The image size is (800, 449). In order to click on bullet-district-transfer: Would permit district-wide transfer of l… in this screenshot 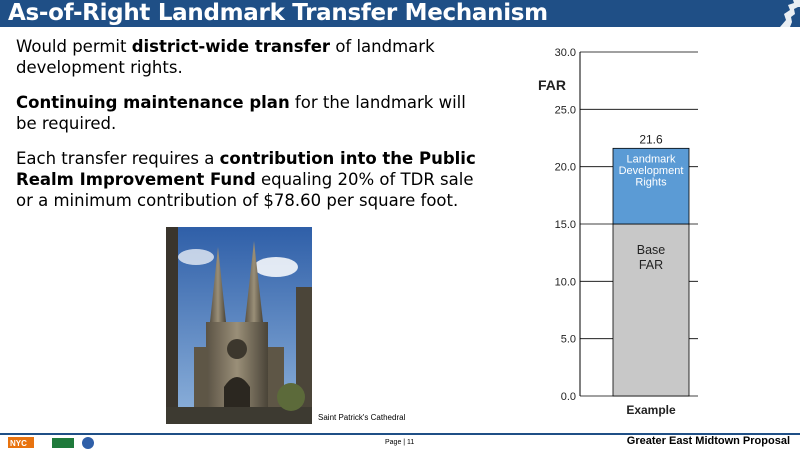, I will do `click(251, 57)`.